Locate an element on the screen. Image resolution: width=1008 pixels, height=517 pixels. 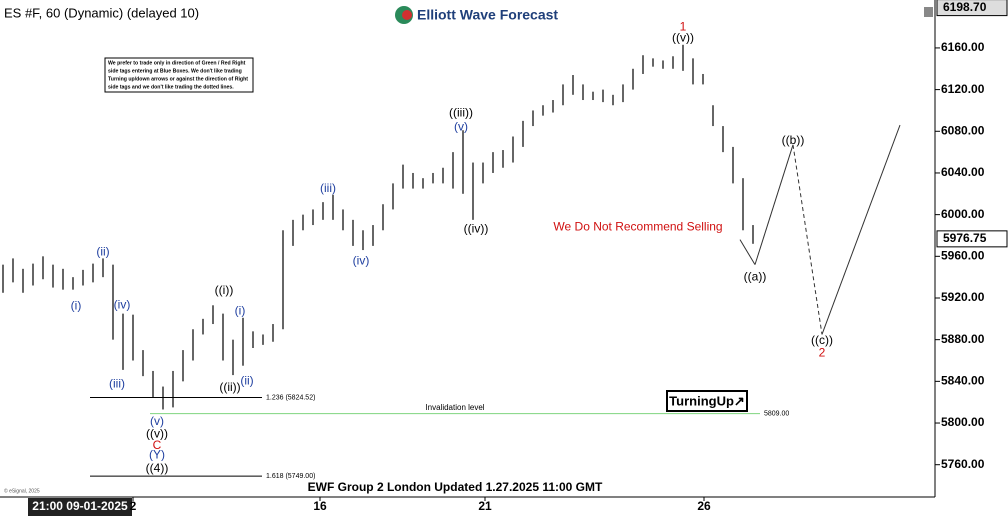
x-tick-label: 21:00 09-01-2025 is located at coordinates (80, 506).